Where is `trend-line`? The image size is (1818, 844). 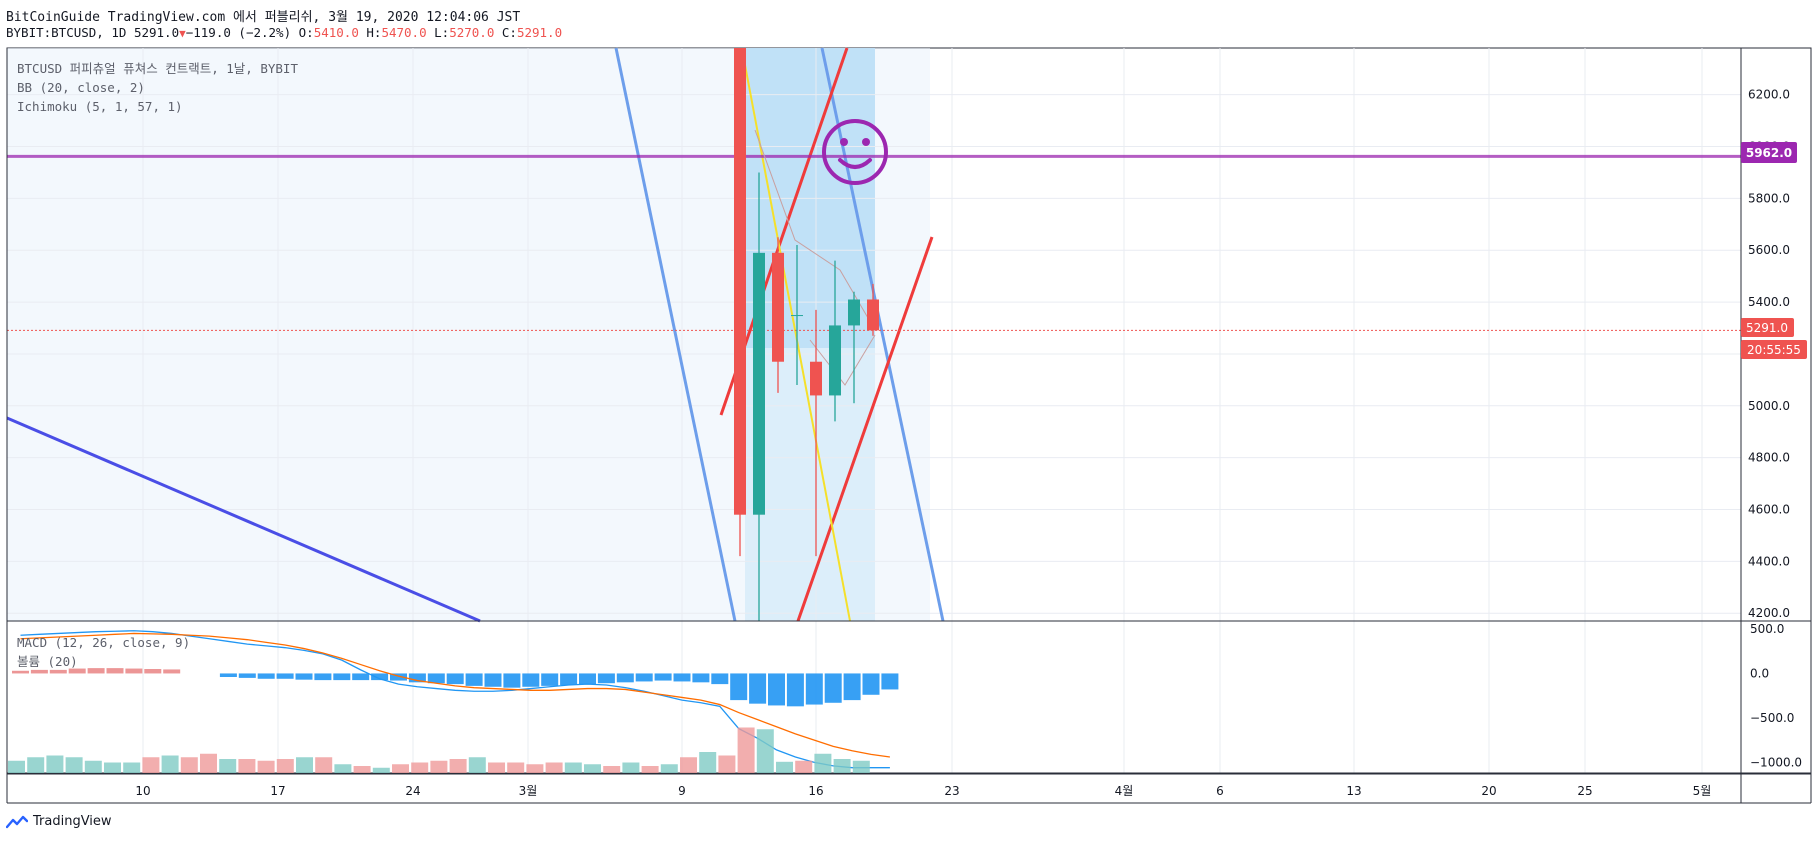 trend-line is located at coordinates (243, 519).